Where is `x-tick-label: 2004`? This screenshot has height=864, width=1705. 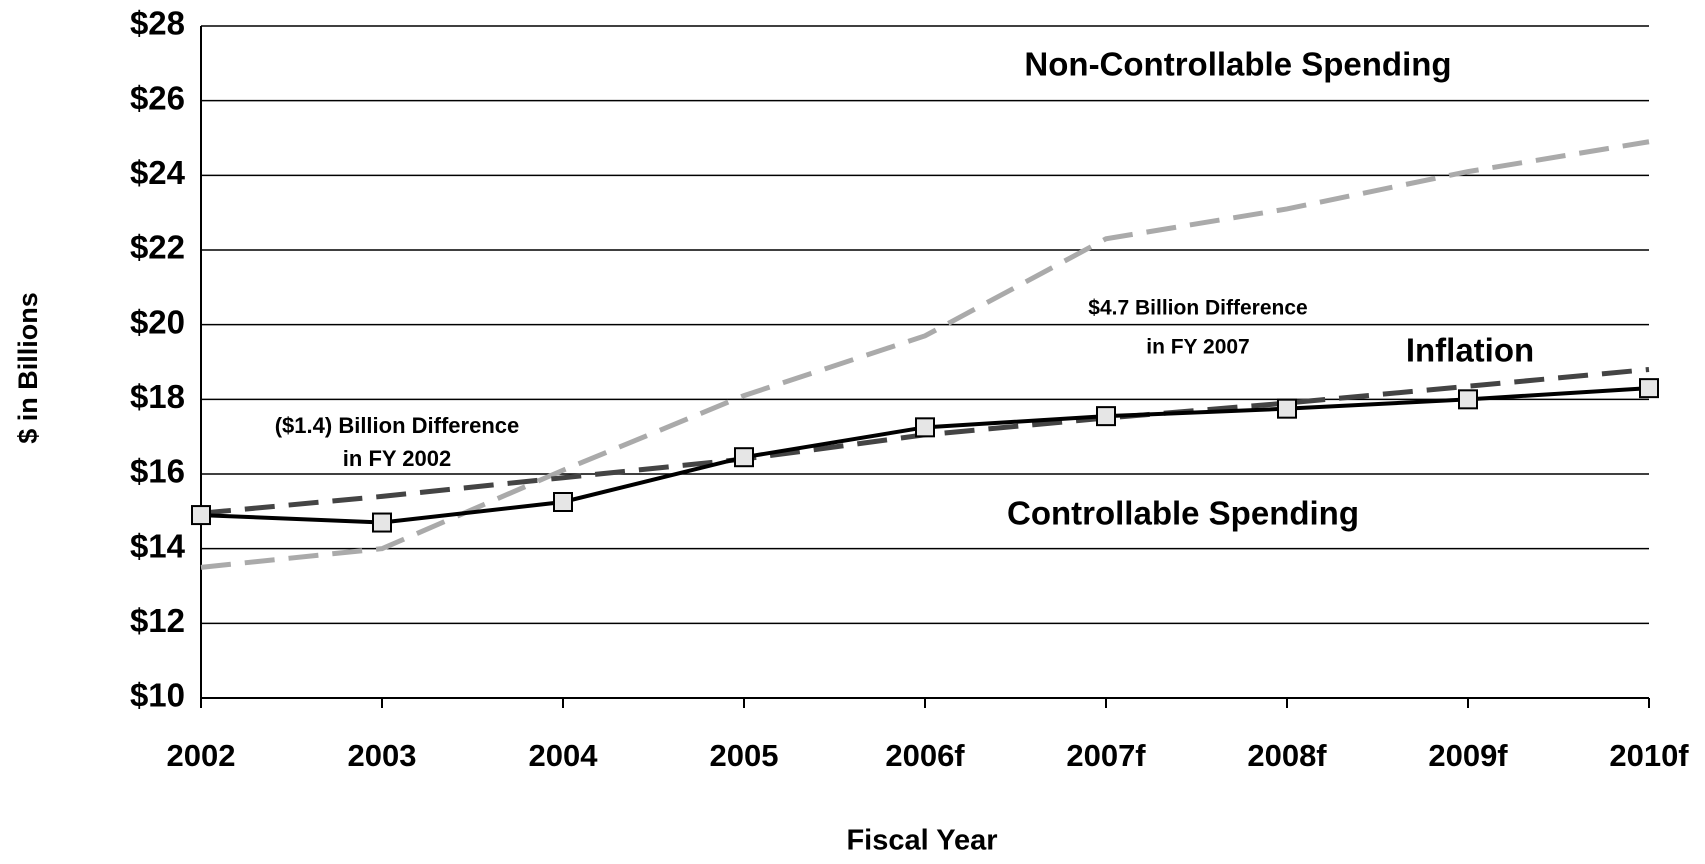
x-tick-label: 2004 is located at coordinates (564, 755).